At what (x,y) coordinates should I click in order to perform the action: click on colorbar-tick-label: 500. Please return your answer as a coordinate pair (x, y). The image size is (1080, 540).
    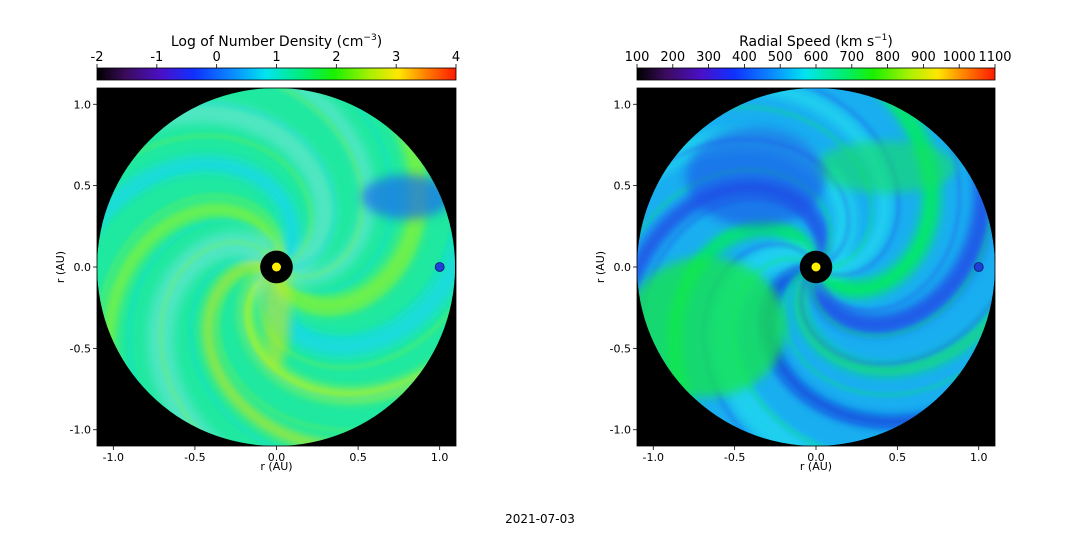
    Looking at the image, I should click on (780, 57).